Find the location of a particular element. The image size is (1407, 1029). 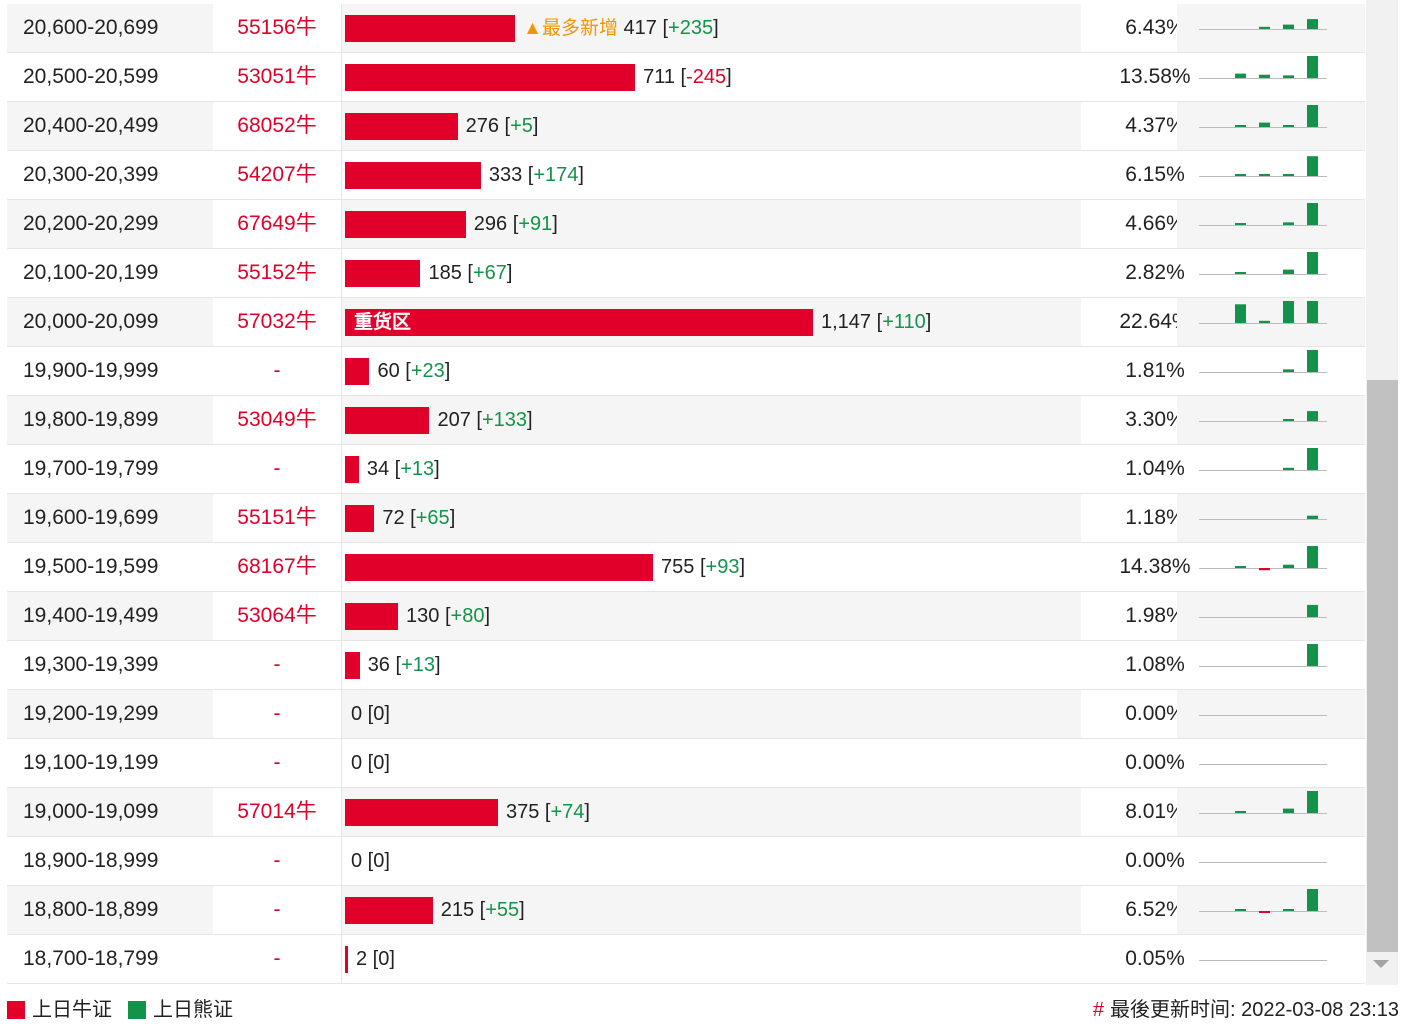

warrant-code: 55152牛 is located at coordinates (277, 273).